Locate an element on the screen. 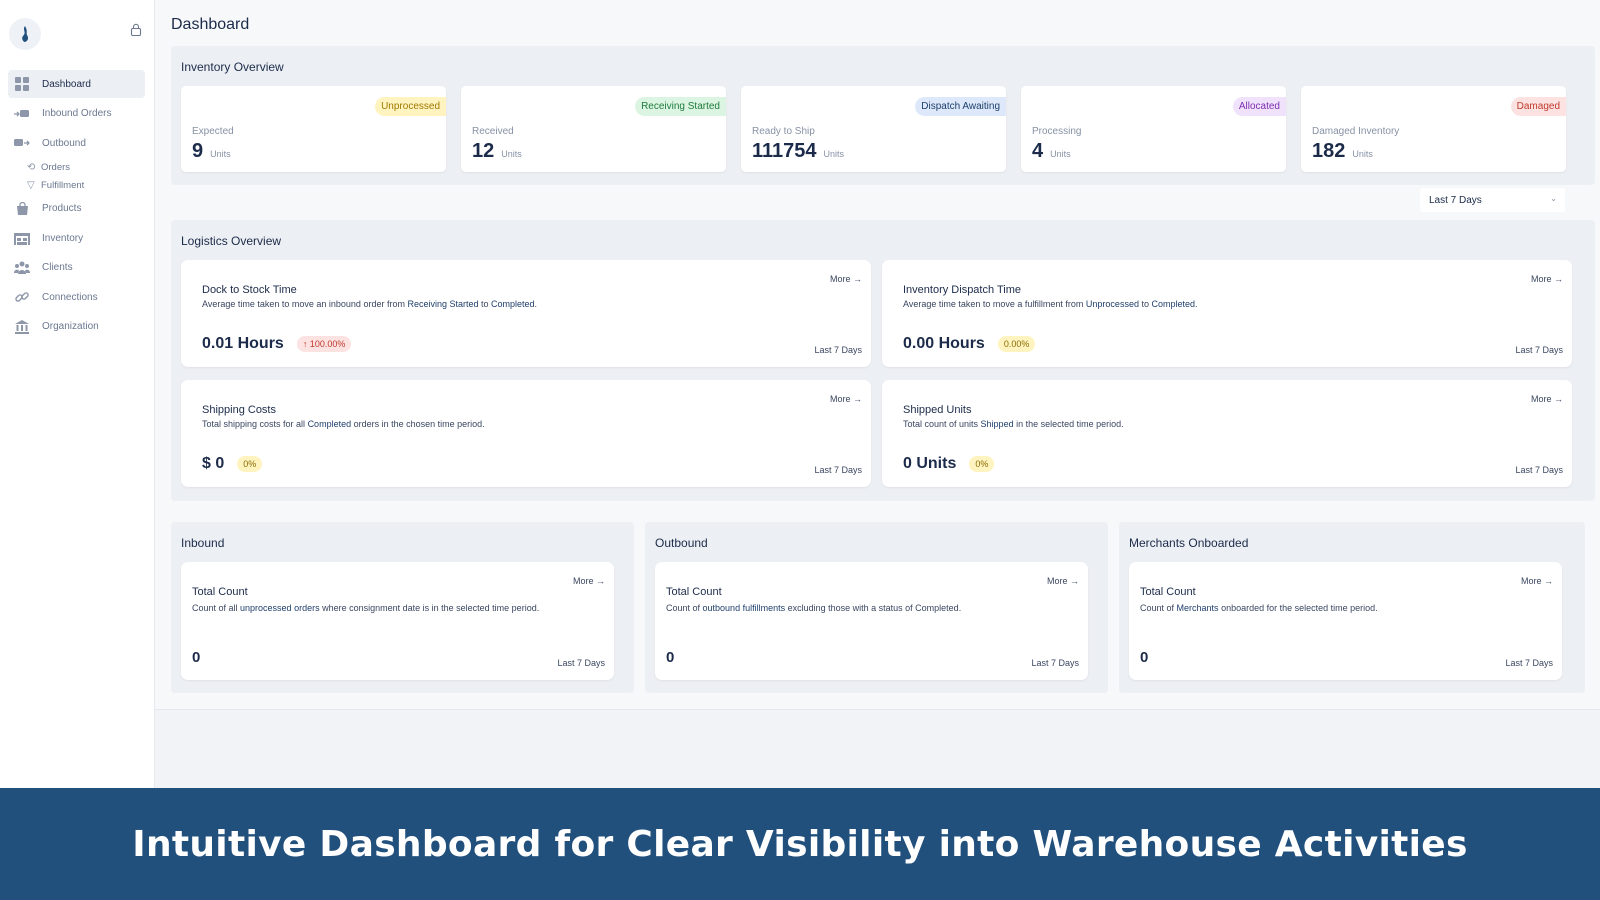  section-title: Inbound is located at coordinates (203, 543).